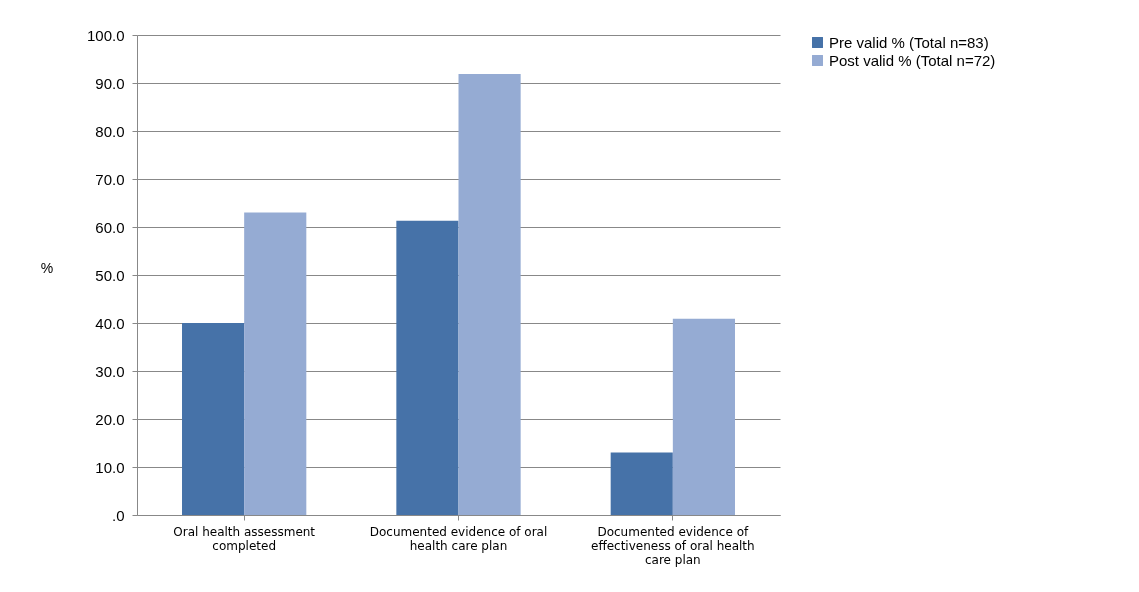 The image size is (1139, 592). I want to click on x-tick-label: Oral health assessment completed, so click(244, 538).